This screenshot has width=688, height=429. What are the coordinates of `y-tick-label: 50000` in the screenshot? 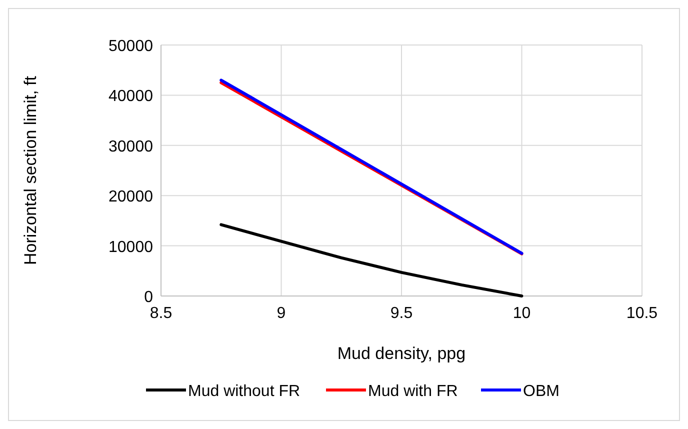 It's located at (131, 46).